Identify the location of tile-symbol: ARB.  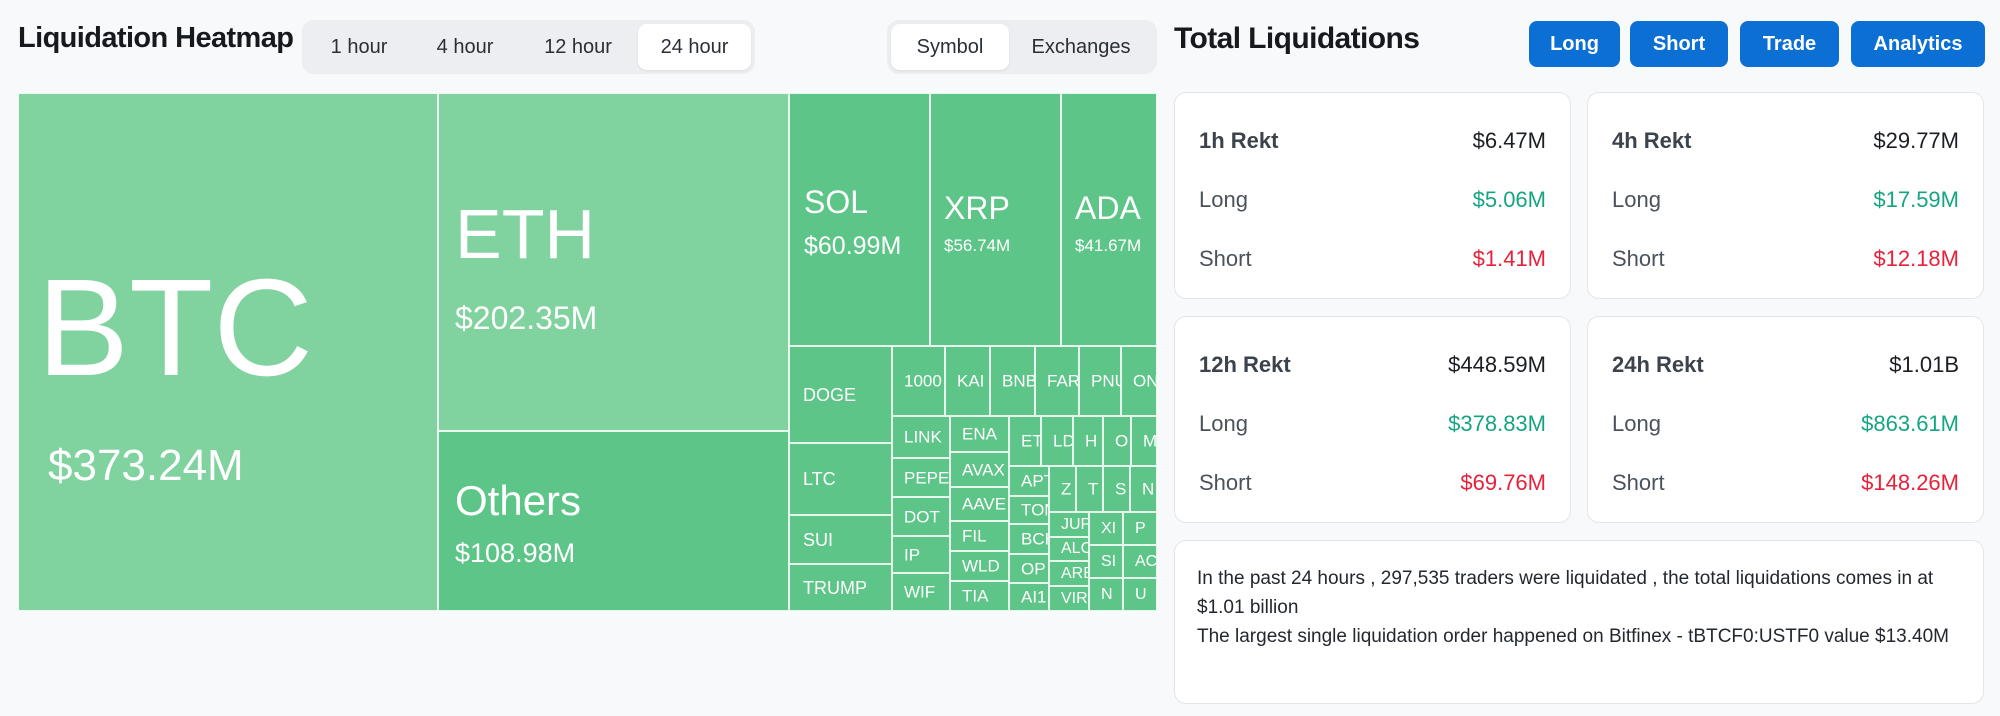
(1074, 573).